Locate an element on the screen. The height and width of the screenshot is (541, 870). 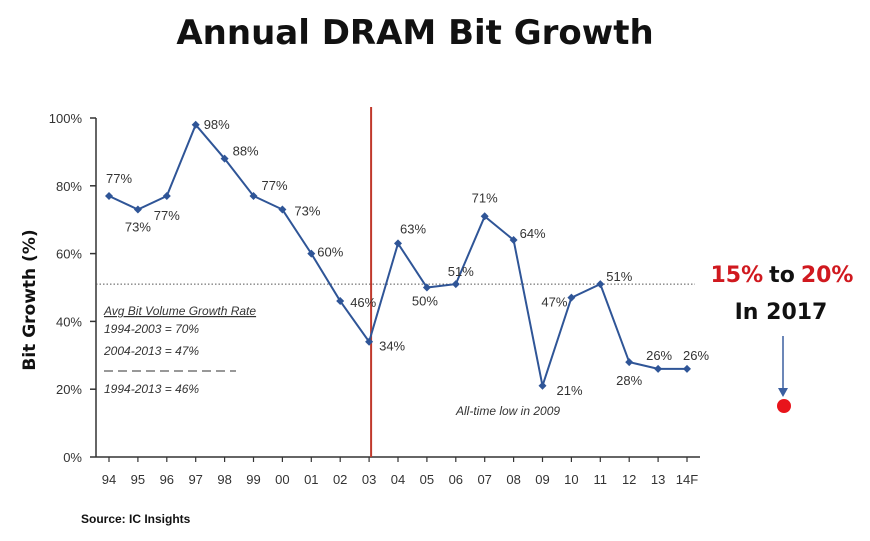
y-ticks: 0% 20% 40% 60% 80% 100% is located at coordinates (72, 288).